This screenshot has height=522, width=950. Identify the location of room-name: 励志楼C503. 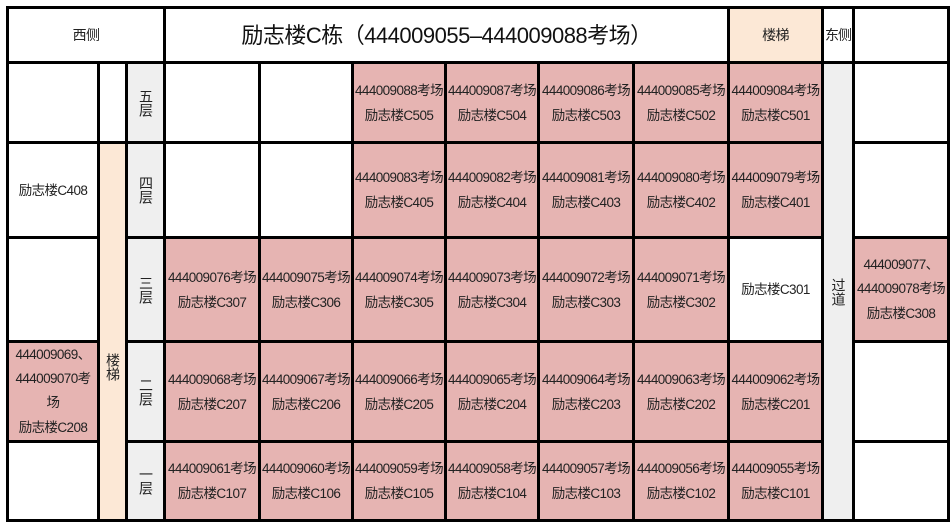
(586, 115).